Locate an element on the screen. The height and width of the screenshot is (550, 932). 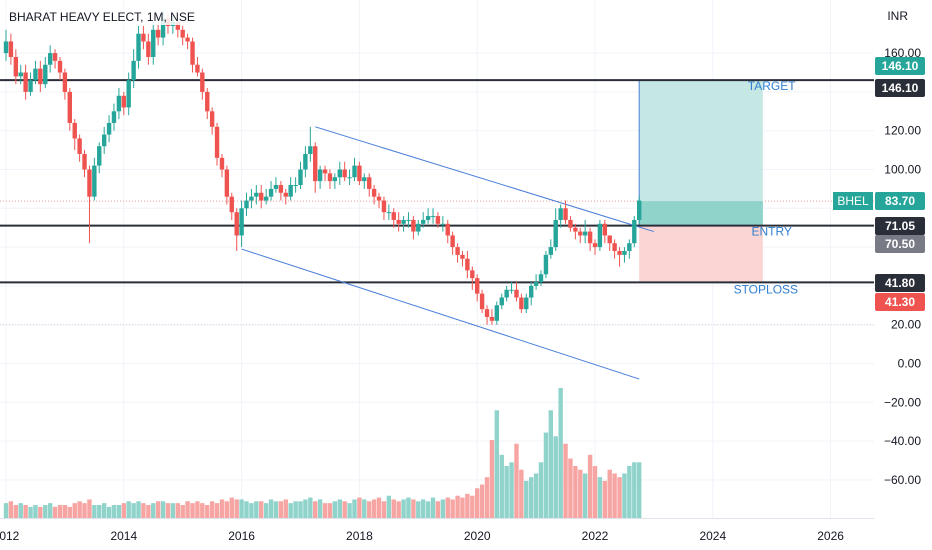
lower-trendline is located at coordinates (440, 314).